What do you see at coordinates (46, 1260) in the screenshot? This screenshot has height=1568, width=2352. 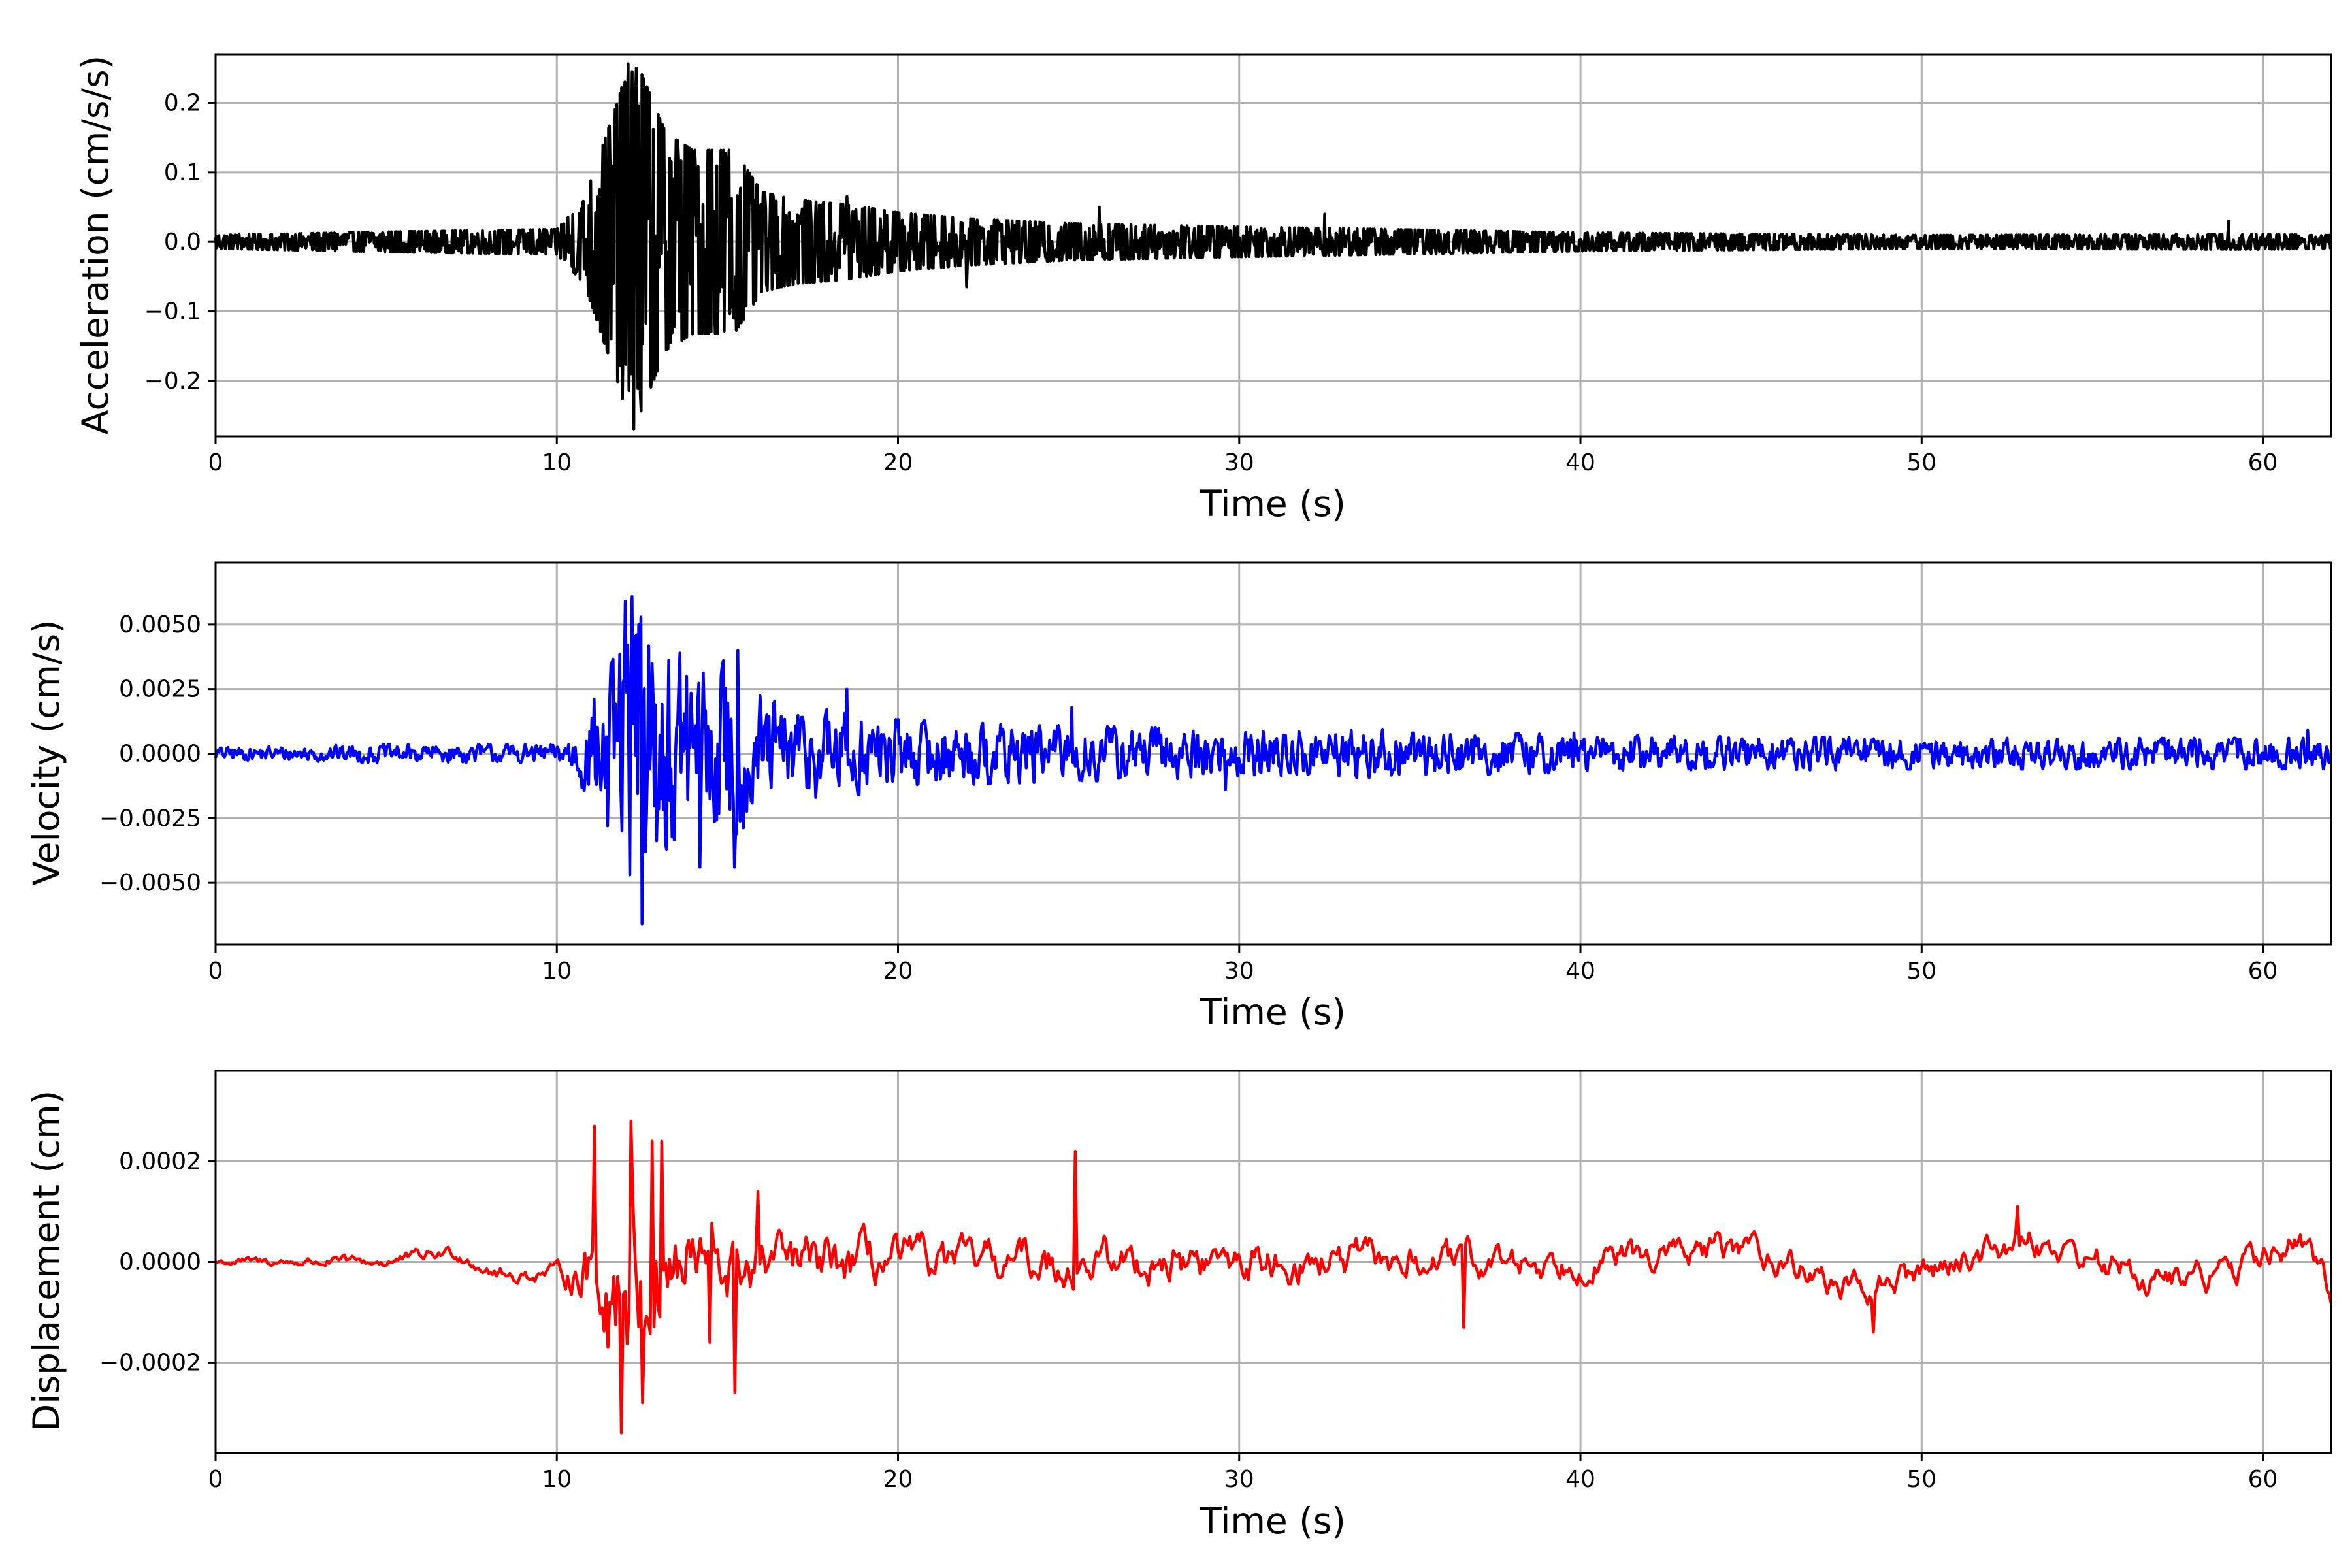 I see `y-axis-label-displacement: Displacement (cm)` at bounding box center [46, 1260].